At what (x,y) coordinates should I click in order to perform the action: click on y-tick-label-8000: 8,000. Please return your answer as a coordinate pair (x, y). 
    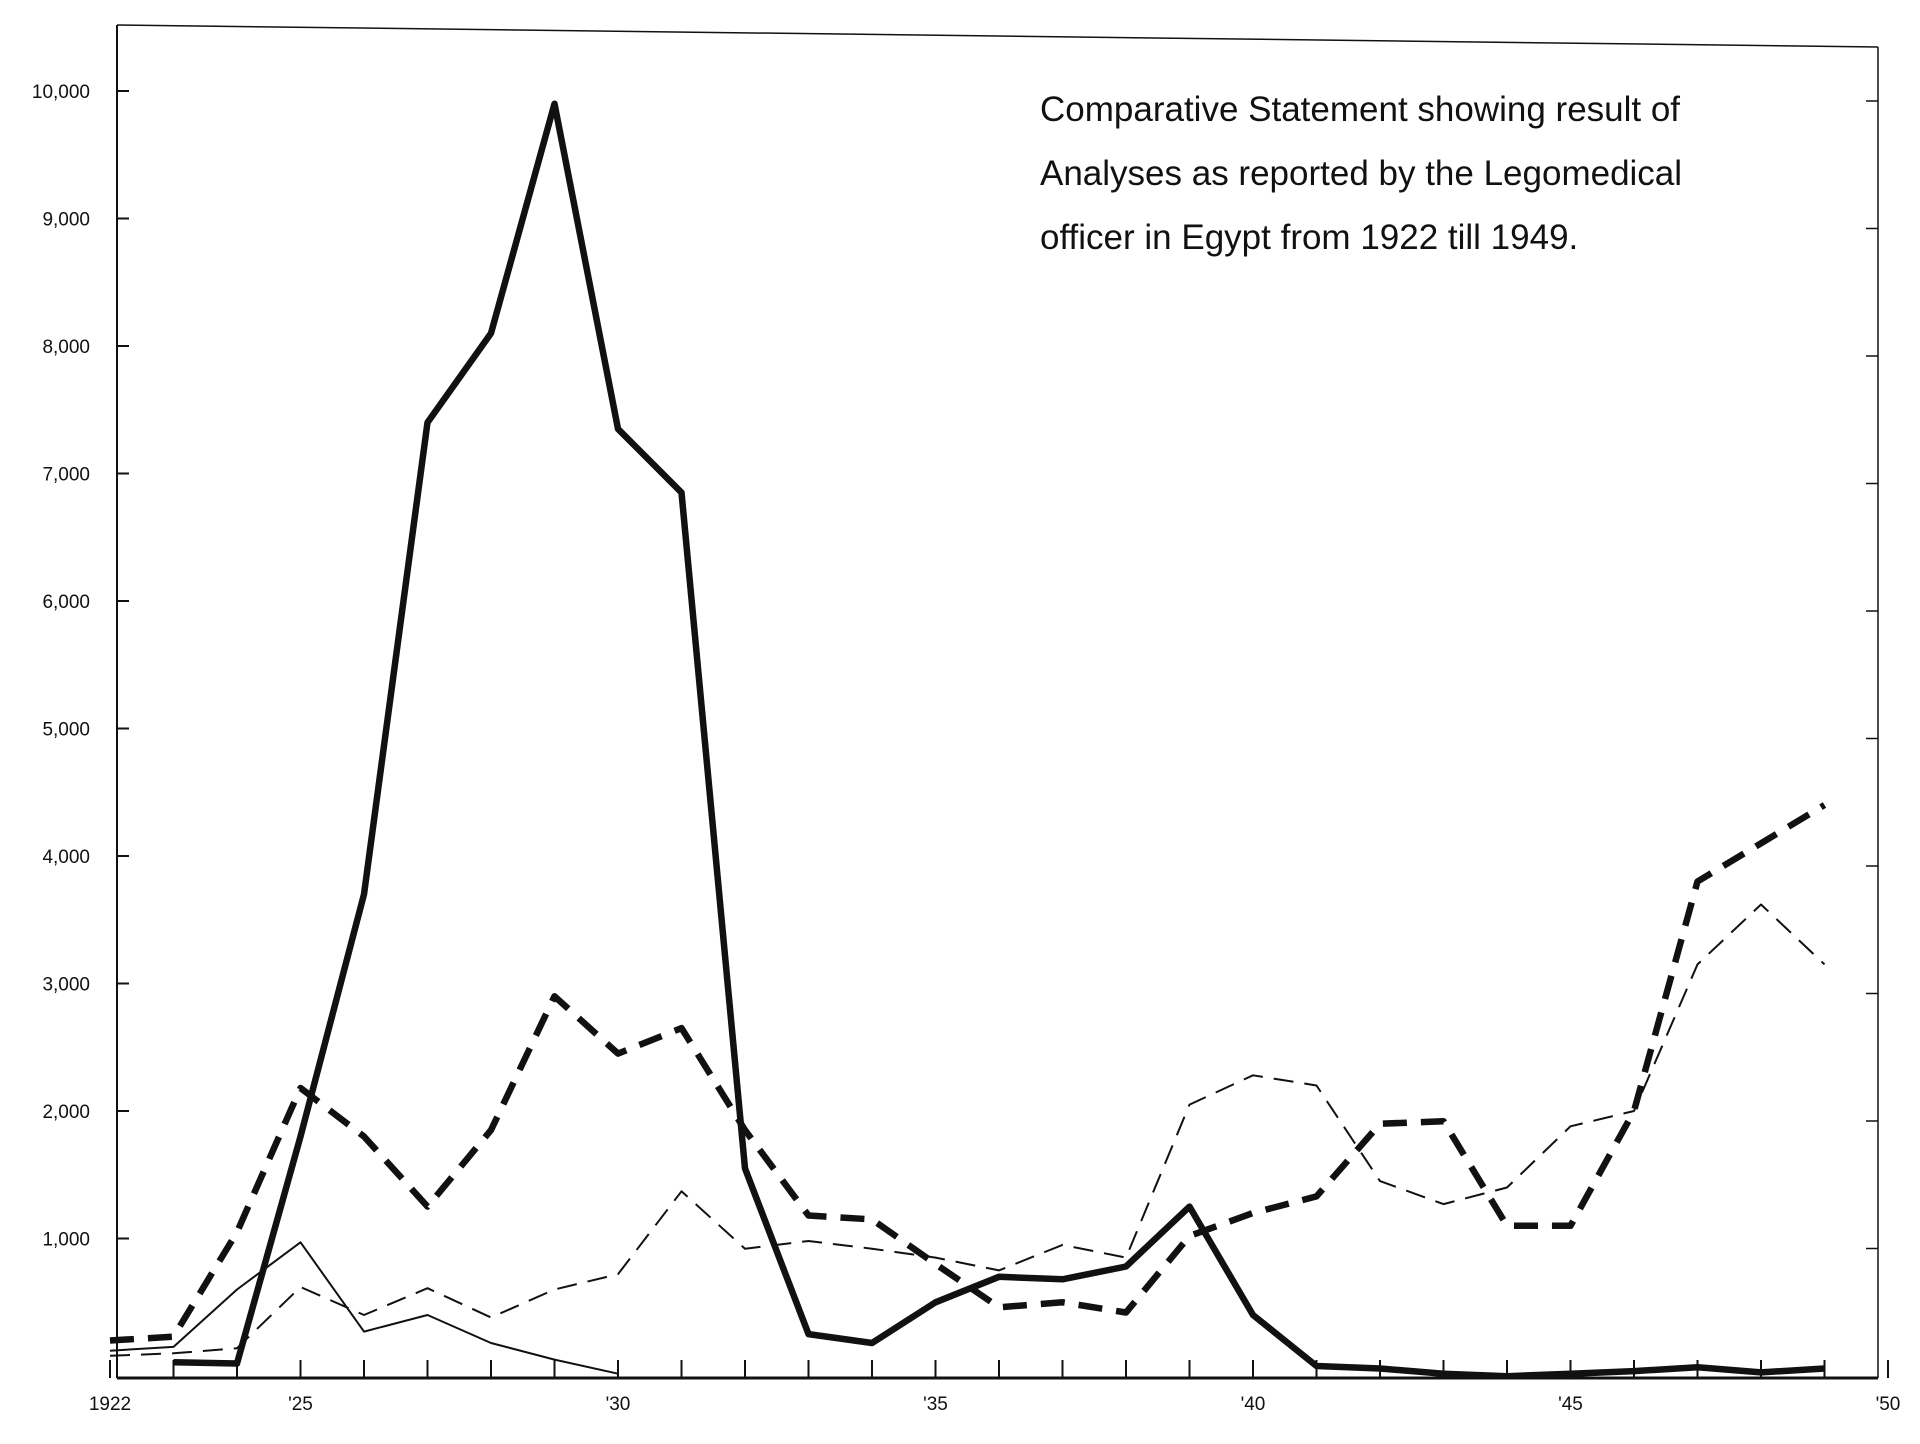
    Looking at the image, I should click on (66, 347).